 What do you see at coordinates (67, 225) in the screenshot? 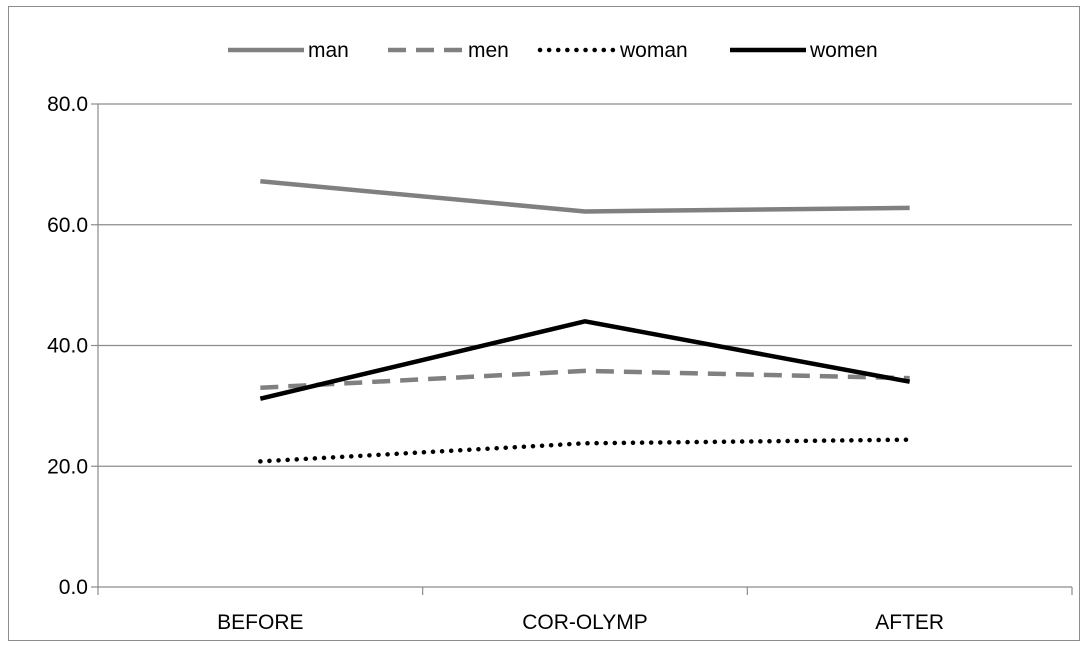
I see `y-tick-label-3: 60.0` at bounding box center [67, 225].